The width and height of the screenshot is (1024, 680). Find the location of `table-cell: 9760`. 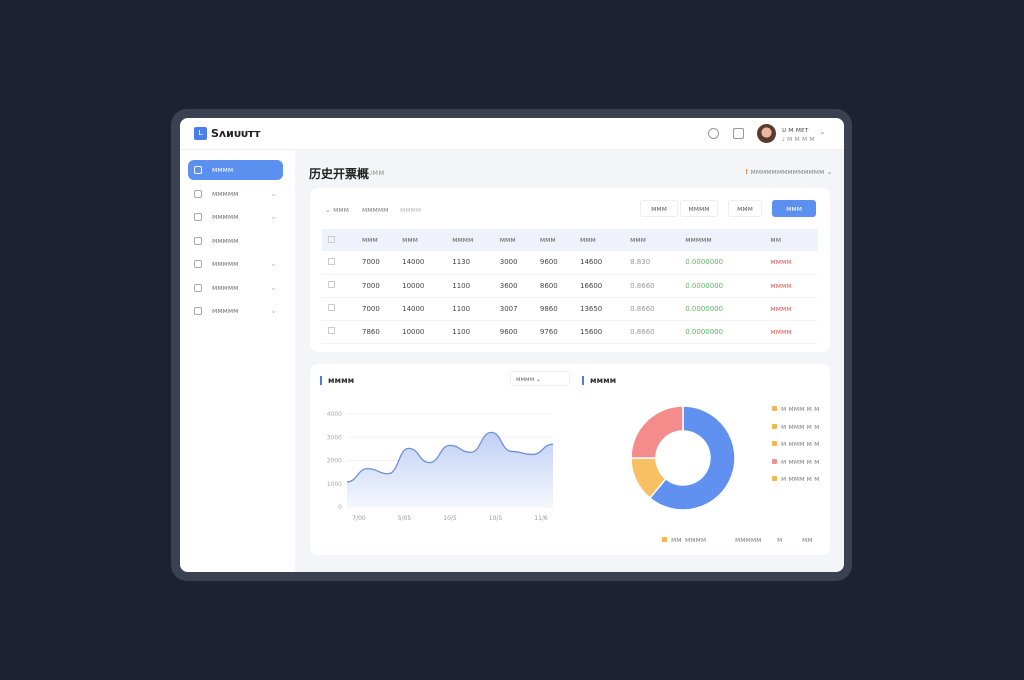

table-cell: 9760 is located at coordinates (559, 332).